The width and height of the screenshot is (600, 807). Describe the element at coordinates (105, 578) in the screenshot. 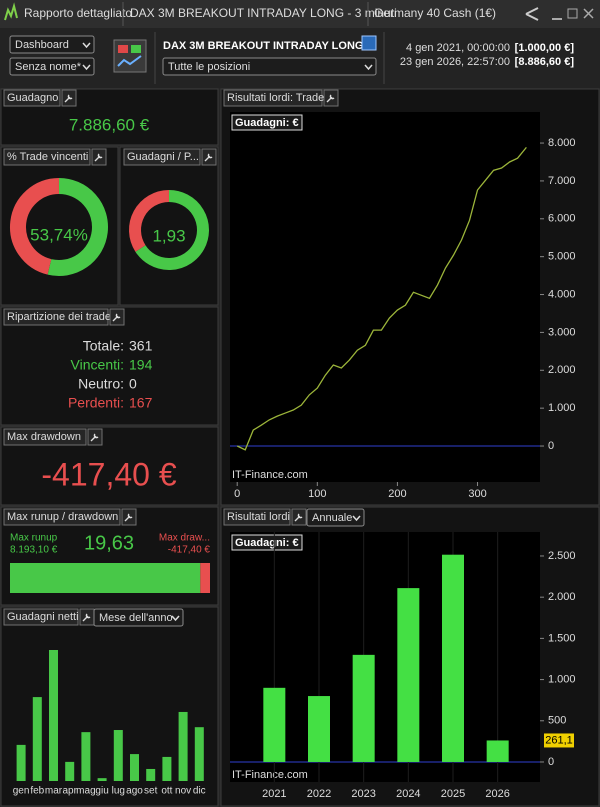

I see `runup-bar` at that location.